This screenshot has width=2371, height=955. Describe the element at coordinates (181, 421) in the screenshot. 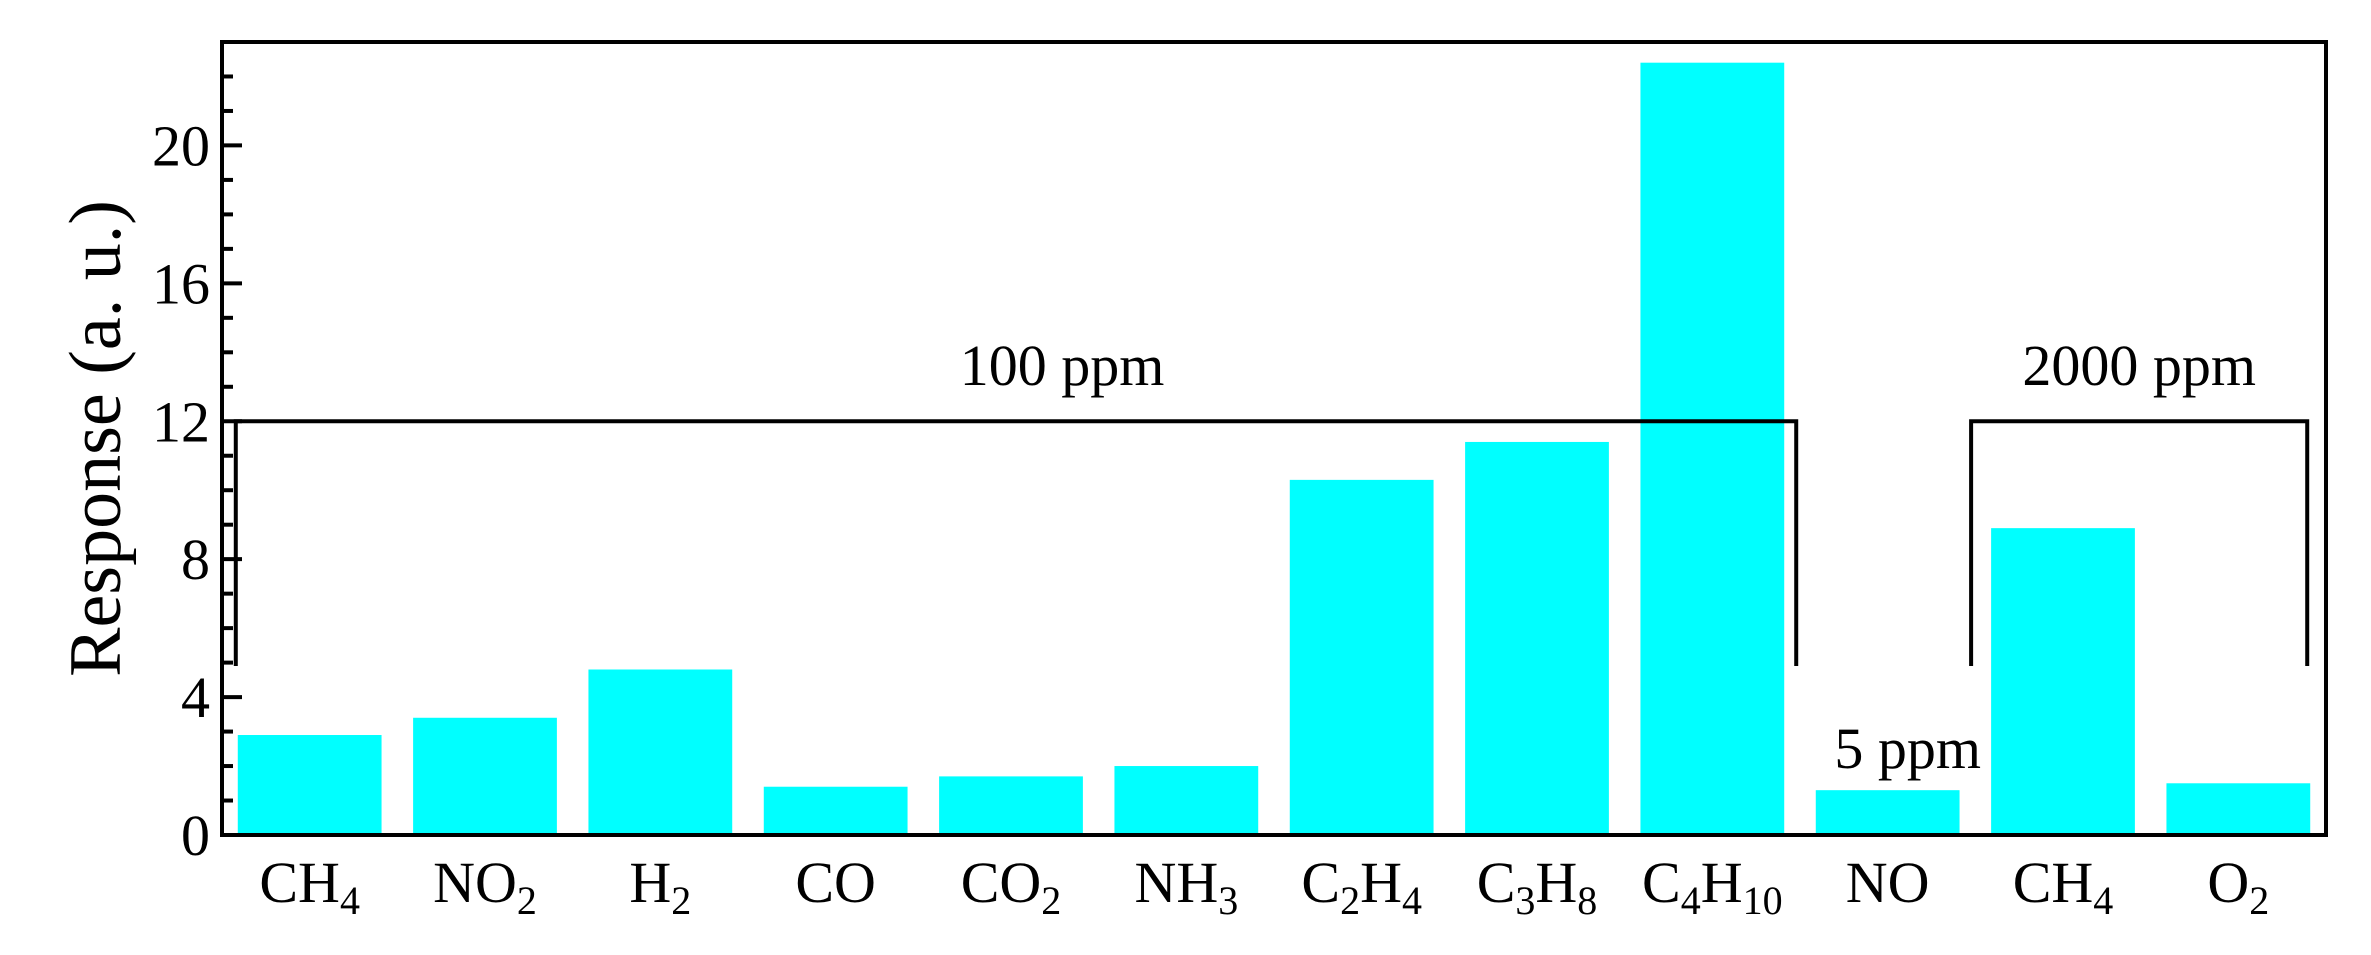

I see `y-tick-label: 12` at that location.